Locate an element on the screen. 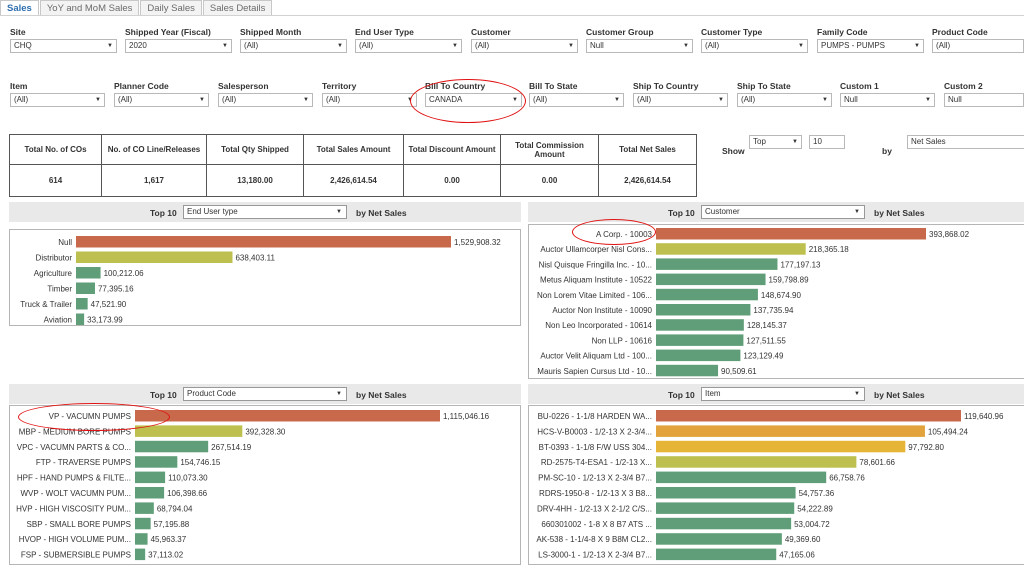  value-label: 77,395.16 is located at coordinates (116, 289).